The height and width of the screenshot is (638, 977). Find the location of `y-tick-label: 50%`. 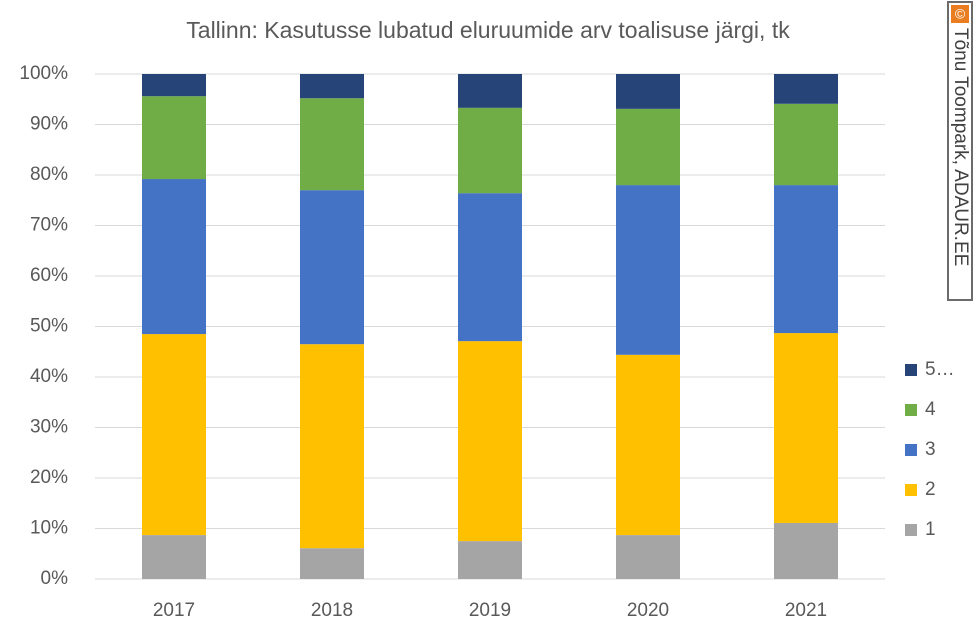

y-tick-label: 50% is located at coordinates (49, 326).